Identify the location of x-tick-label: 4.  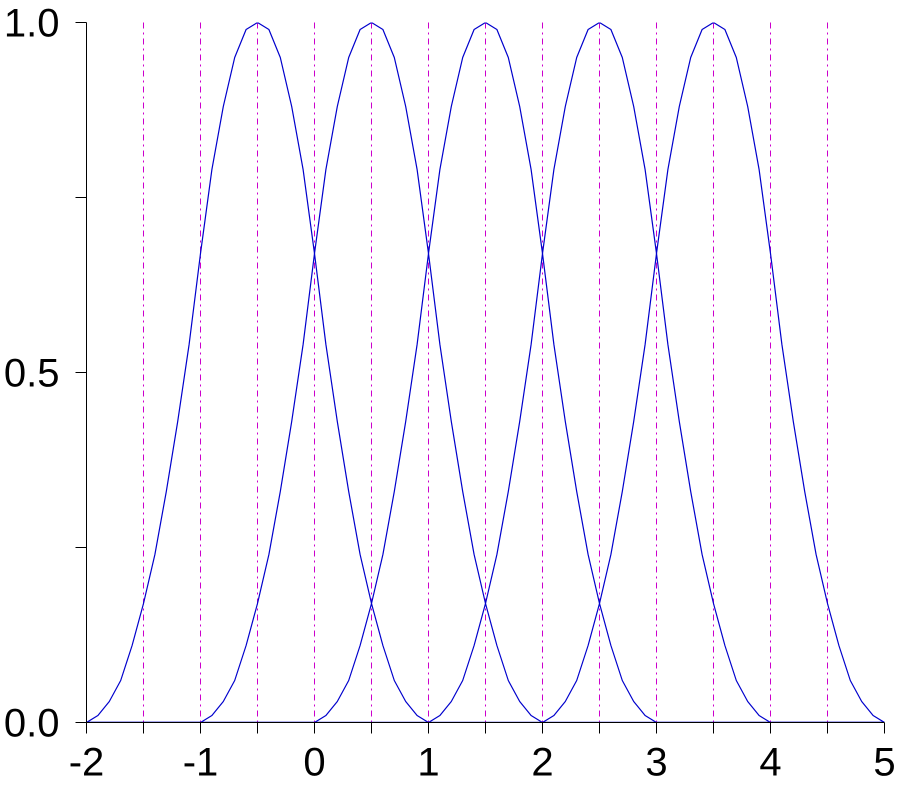
(770, 762).